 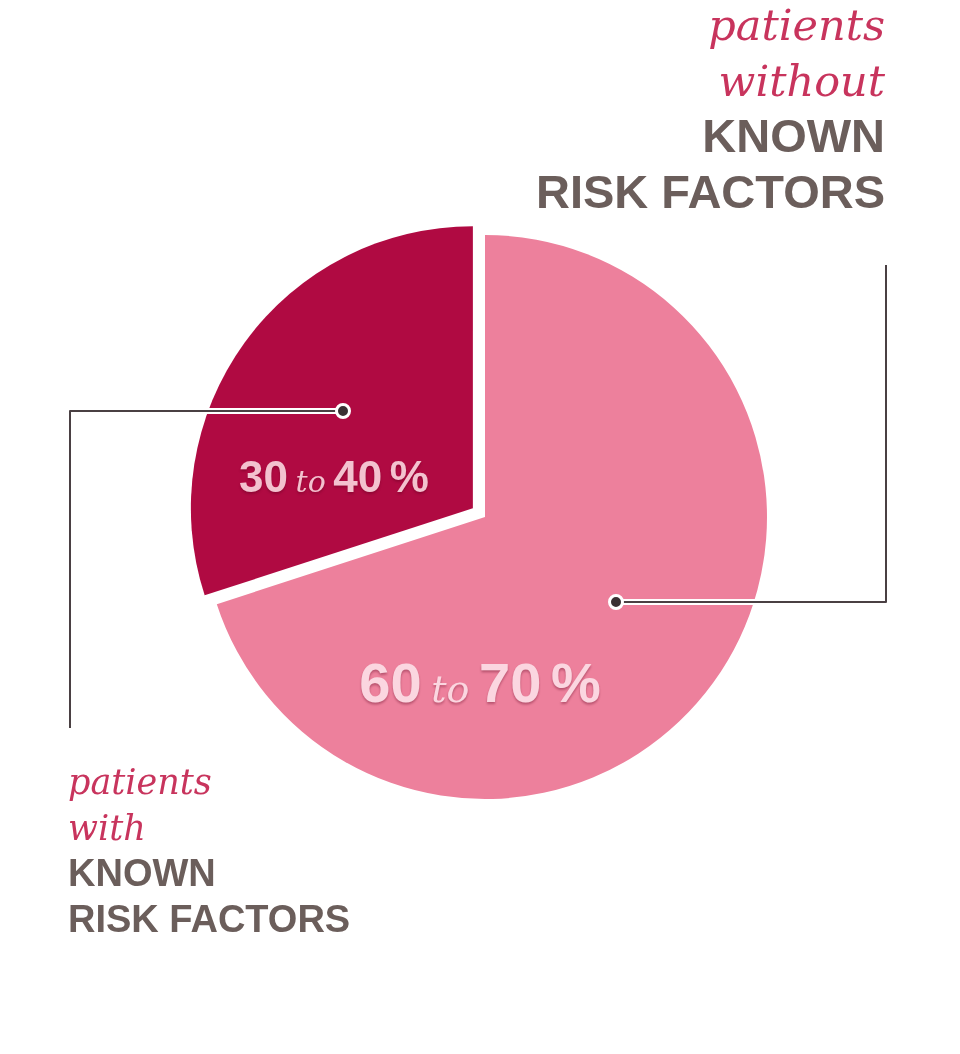 What do you see at coordinates (334, 476) in the screenshot?
I see `data-label: 30 to 40 %` at bounding box center [334, 476].